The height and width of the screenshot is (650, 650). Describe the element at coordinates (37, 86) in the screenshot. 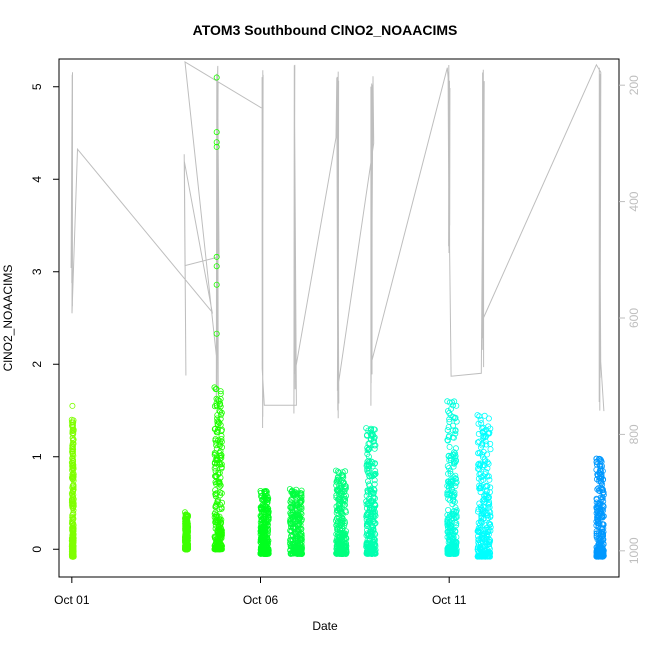

I see `y-tick-label: 5` at that location.